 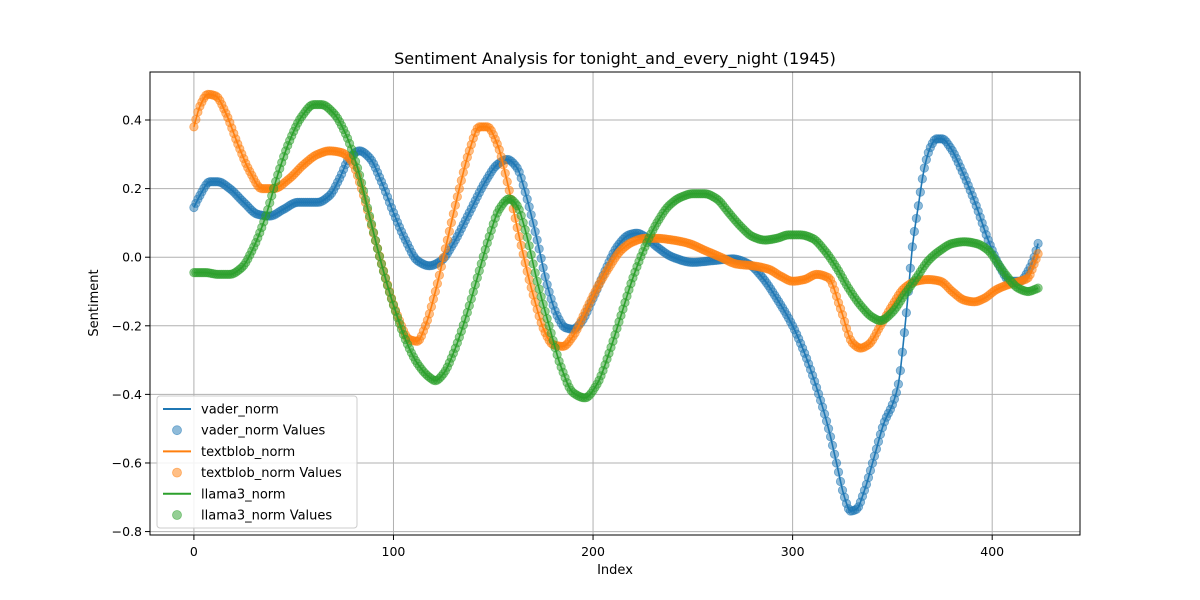 I want to click on legend-label: vader_norm, so click(x=240, y=410).